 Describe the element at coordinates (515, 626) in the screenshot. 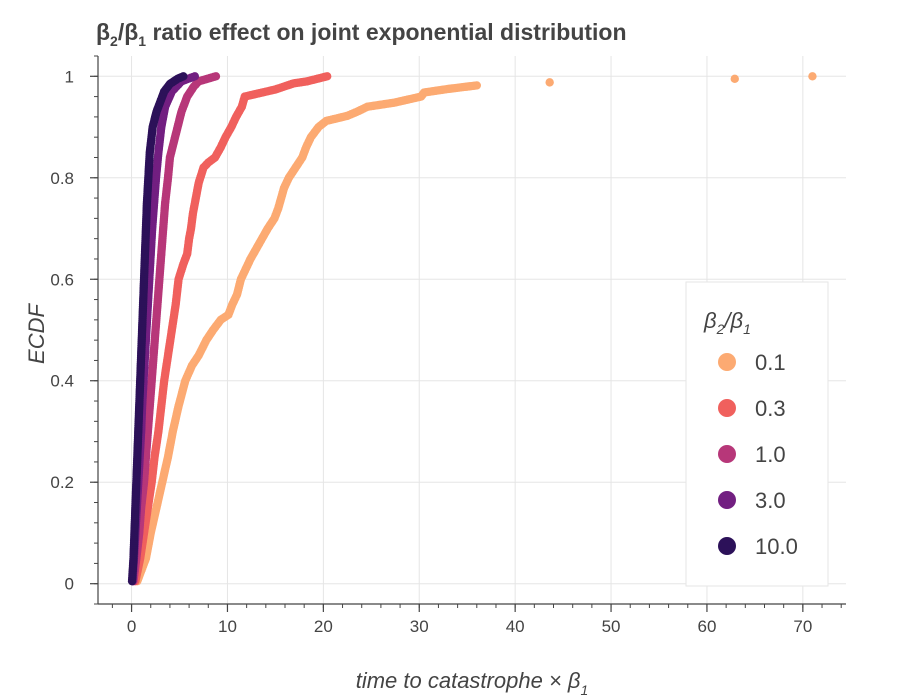

I see `x-tick-label: 40` at that location.